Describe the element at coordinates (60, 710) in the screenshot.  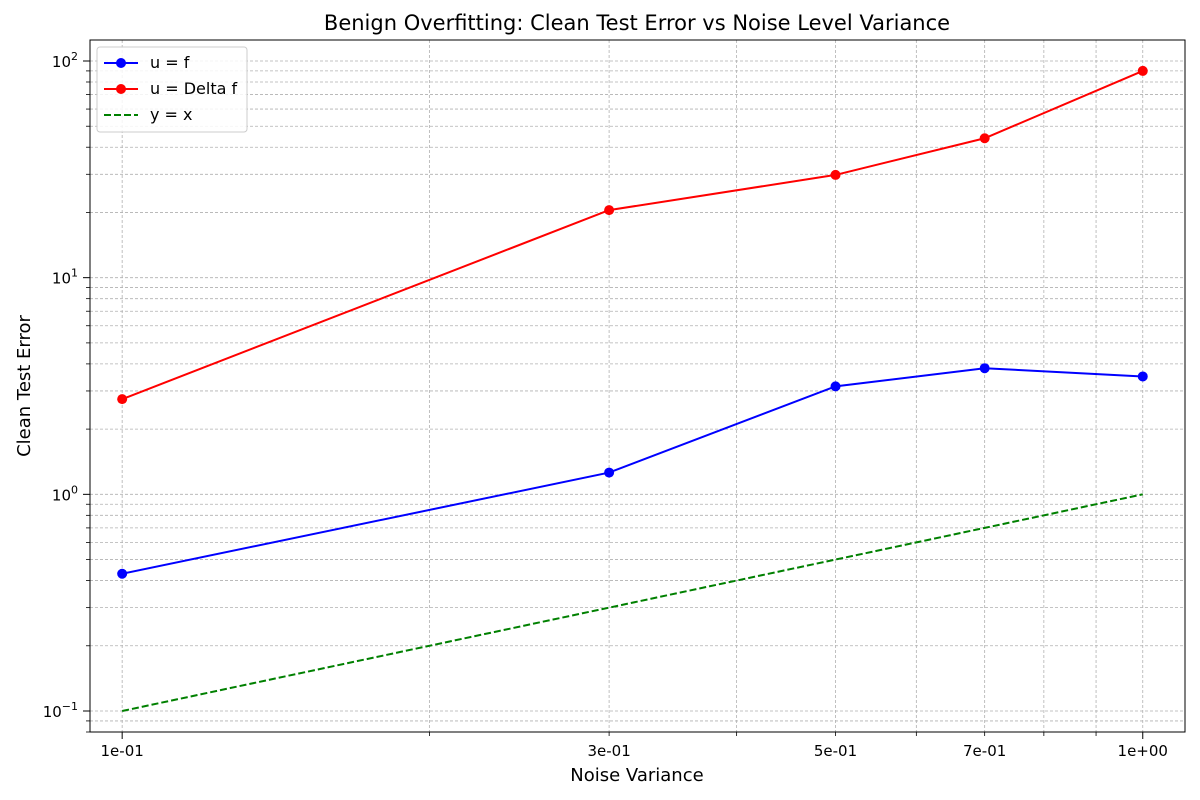
I see `y-tick-label: 10⁻¹` at that location.